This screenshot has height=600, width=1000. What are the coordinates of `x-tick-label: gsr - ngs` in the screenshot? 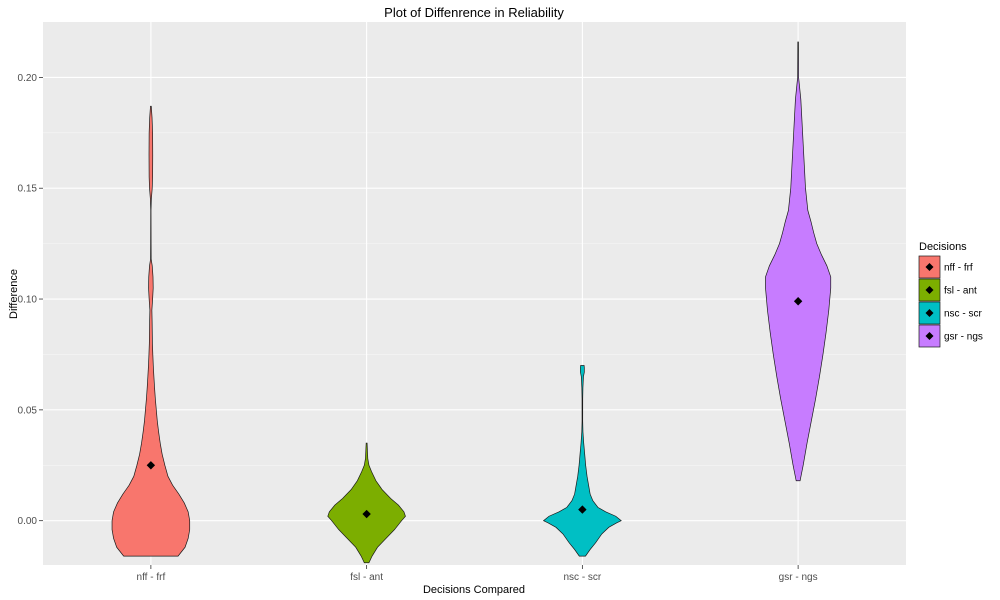 It's located at (798, 577).